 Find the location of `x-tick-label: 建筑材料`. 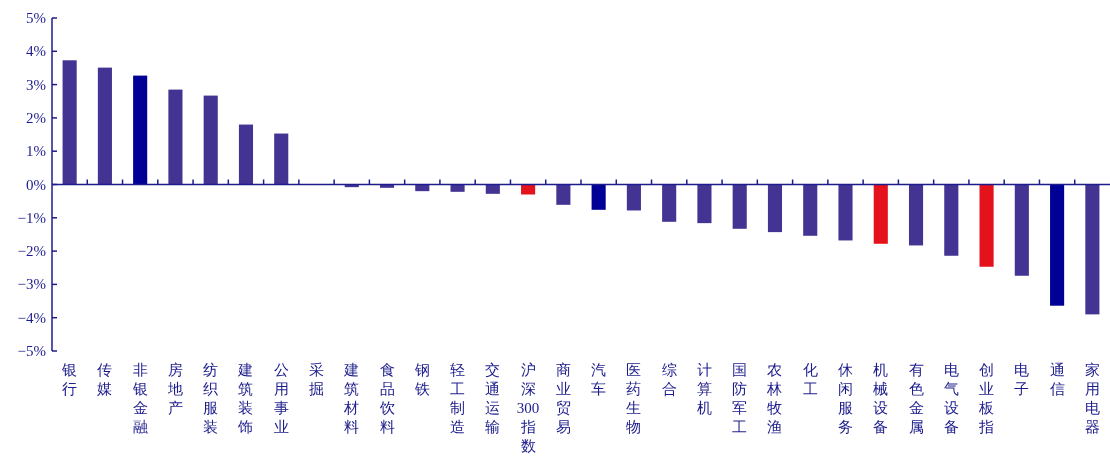

x-tick-label: 建筑材料 is located at coordinates (351, 398).